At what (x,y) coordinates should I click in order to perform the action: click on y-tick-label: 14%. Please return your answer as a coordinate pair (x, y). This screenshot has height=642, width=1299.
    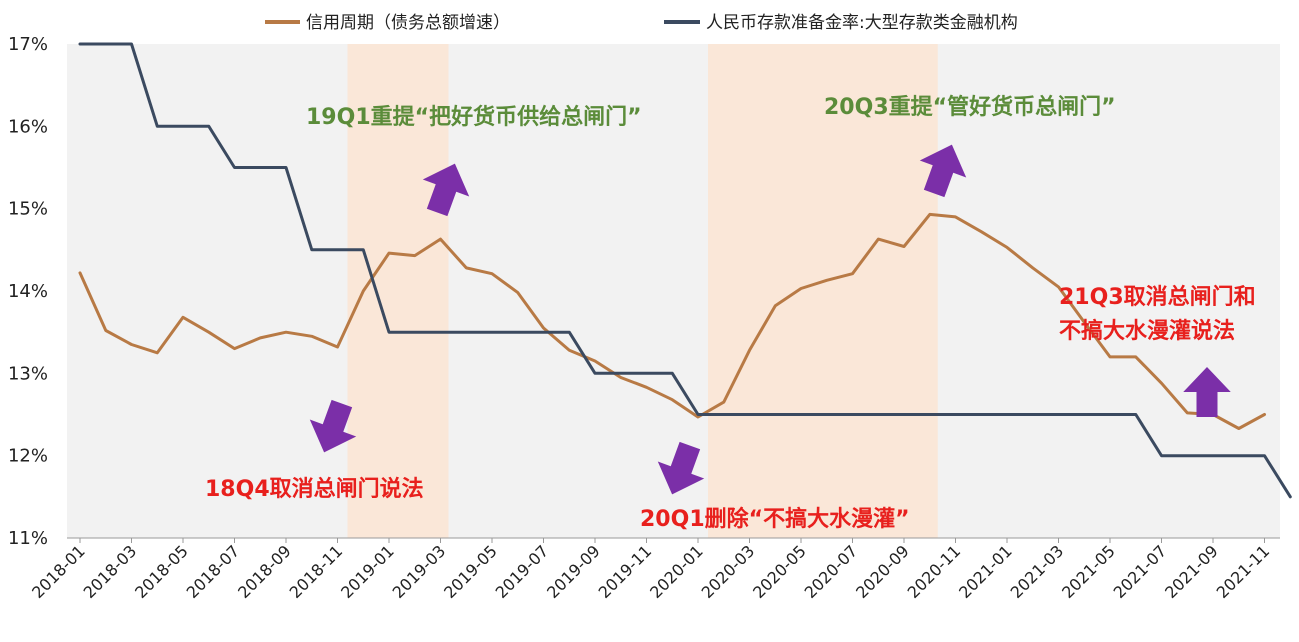
    Looking at the image, I should click on (28, 291).